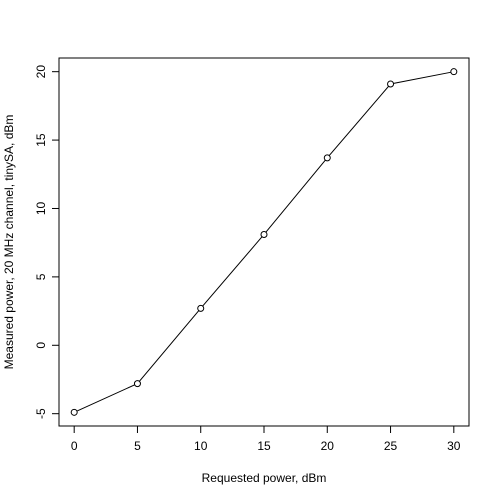 Image resolution: width=500 pixels, height=500 pixels. I want to click on x-tick-label: 20, so click(328, 446).